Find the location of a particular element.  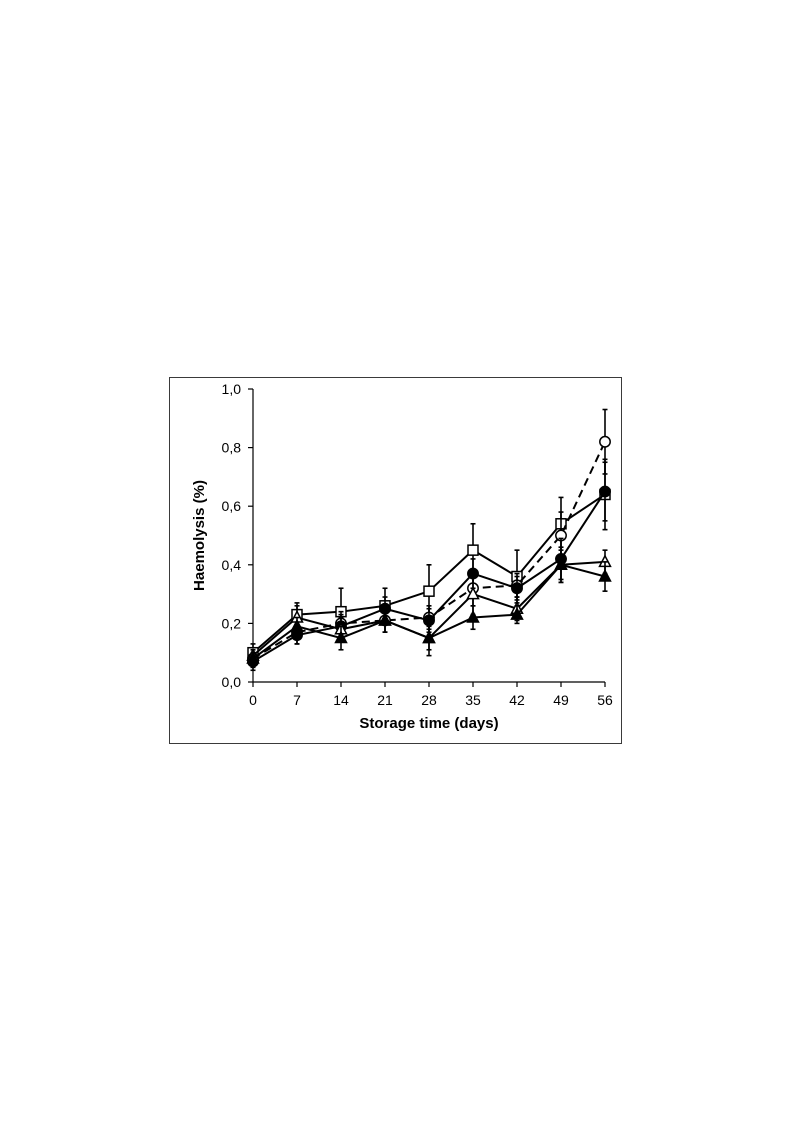

y-tick-label: 0,6 is located at coordinates (232, 506).